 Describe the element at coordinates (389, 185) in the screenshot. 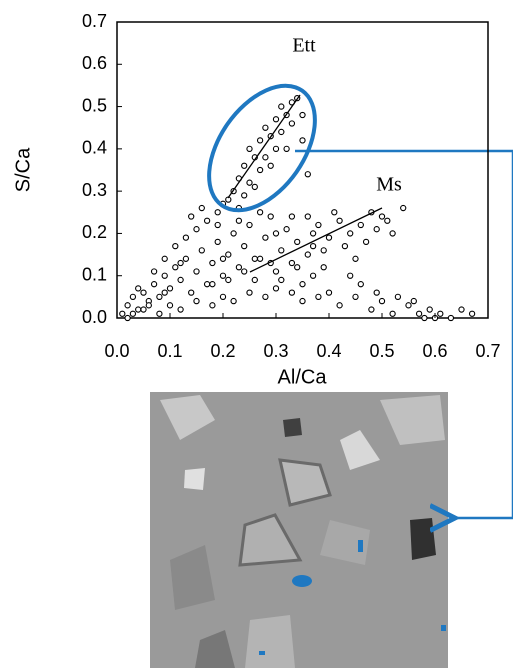

I see `annotation: Ms` at that location.